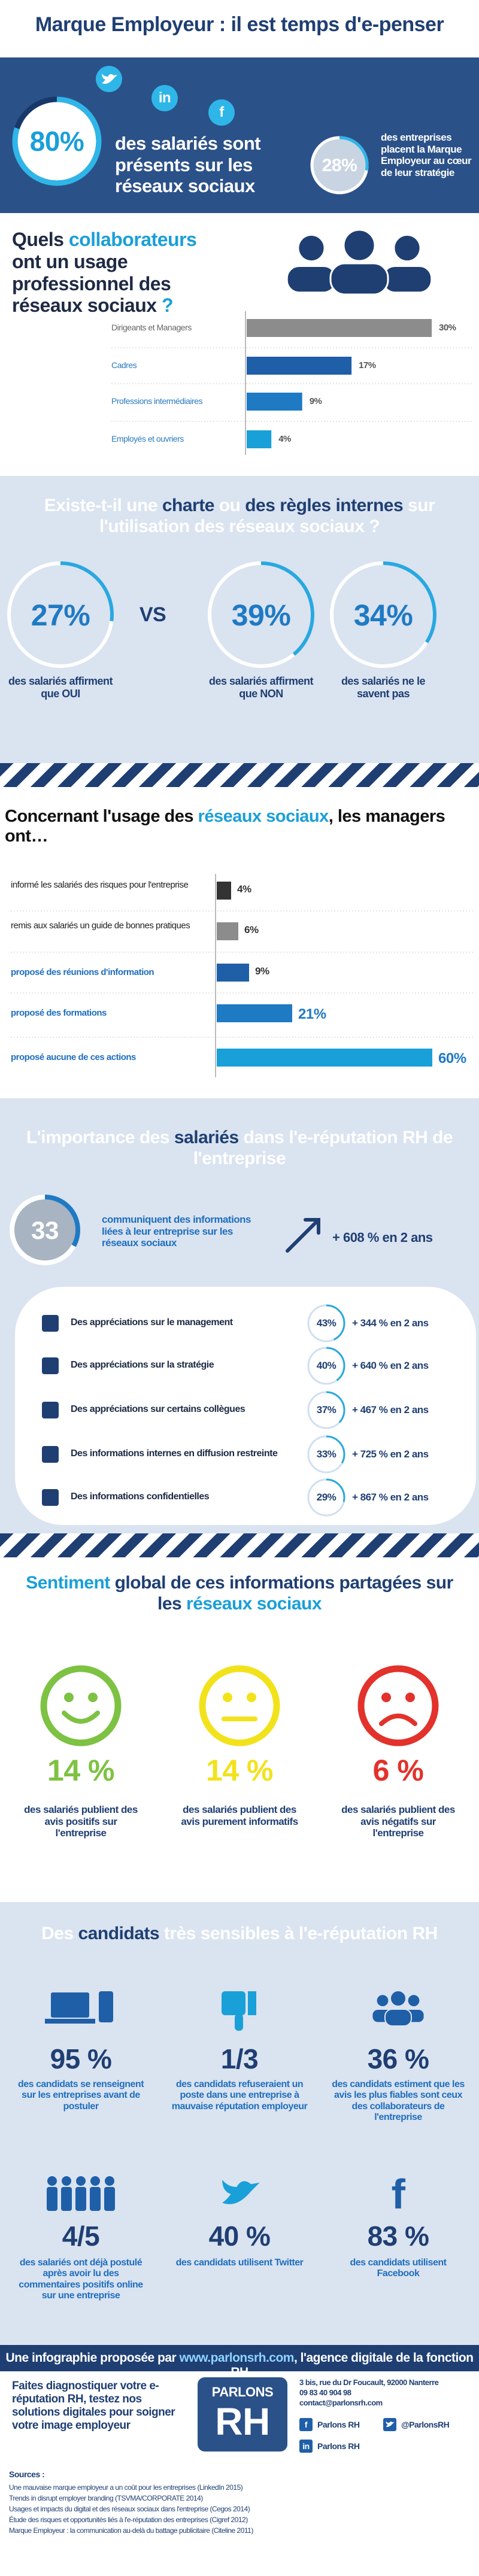 The height and width of the screenshot is (2576, 479). Describe the element at coordinates (303, 1235) in the screenshot. I see `arrow-icon` at that location.